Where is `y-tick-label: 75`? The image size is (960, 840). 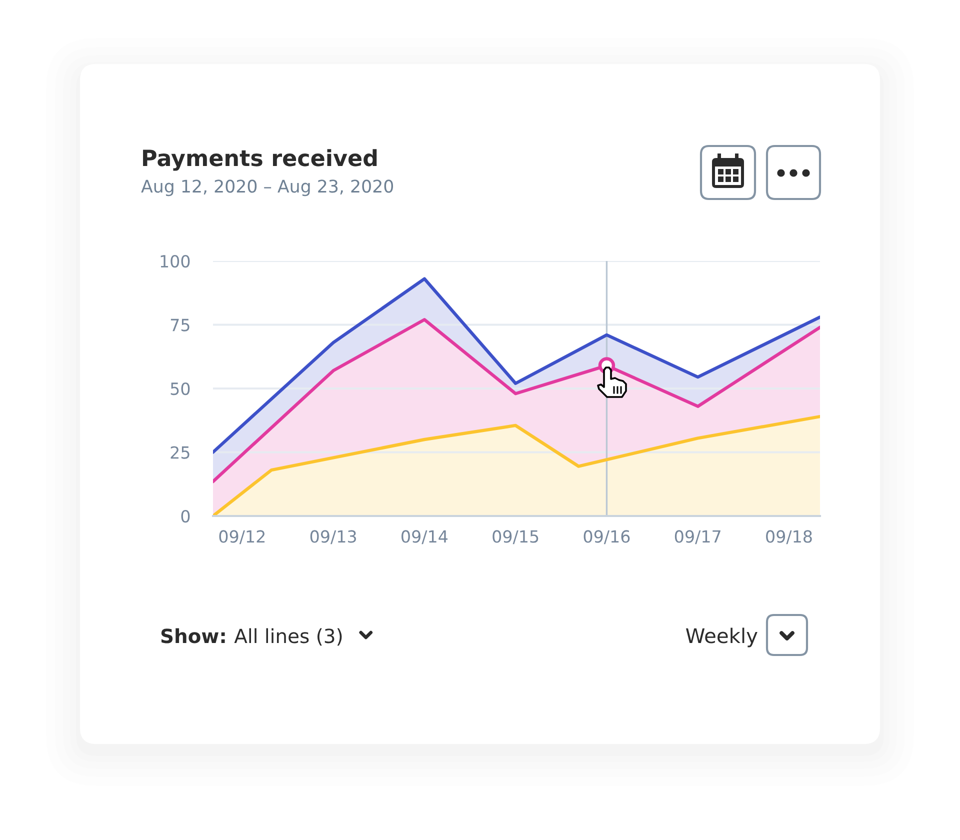
y-tick-label: 75 is located at coordinates (180, 325).